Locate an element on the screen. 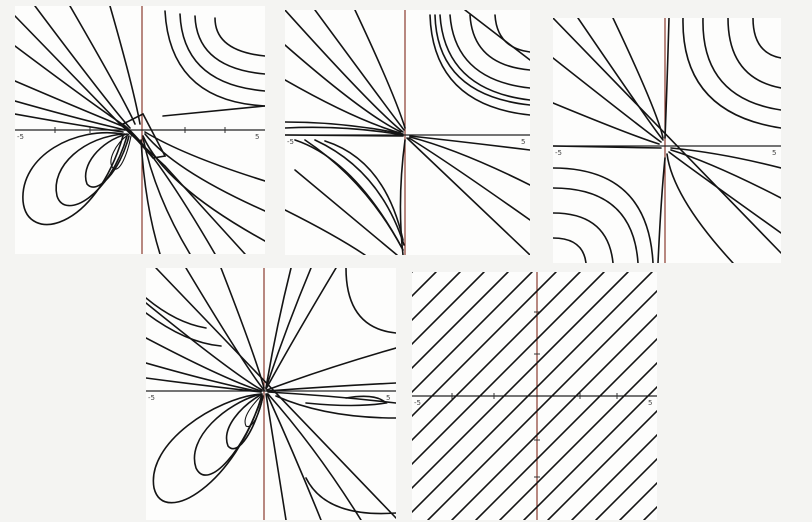  phase-portrait-4: -5 5 is located at coordinates (271, 394).